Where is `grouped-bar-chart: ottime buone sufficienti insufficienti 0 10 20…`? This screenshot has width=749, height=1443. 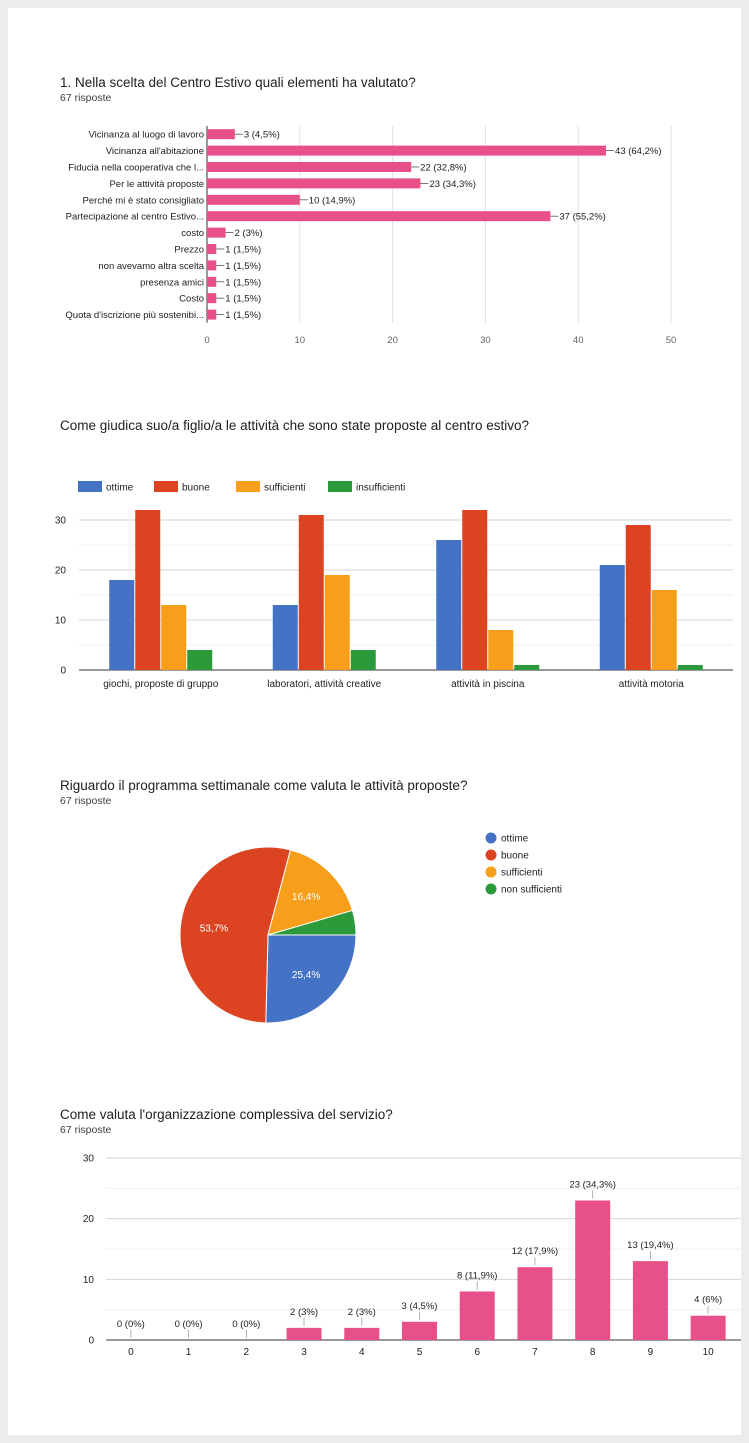 grouped-bar-chart: ottime buone sufficienti insufficienti 0 10 20… is located at coordinates (394, 585).